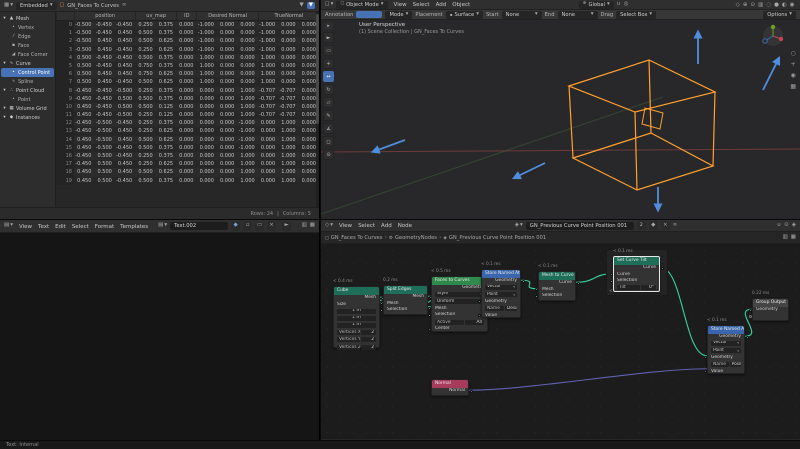 The width and height of the screenshot is (800, 449). Describe the element at coordinates (288, 16) in the screenshot. I see `column-header-truenormal: TrueNormal` at that location.